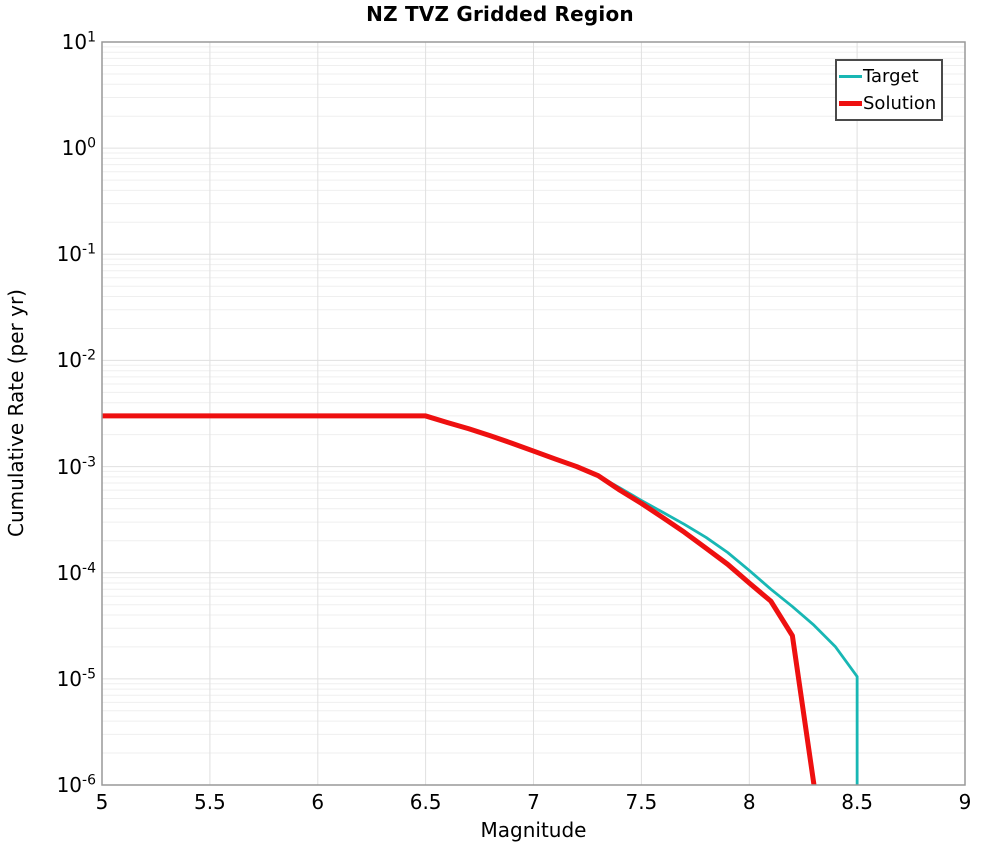 The height and width of the screenshot is (850, 1000). Describe the element at coordinates (209, 802) in the screenshot. I see `x-tick-label: 5.5` at that location.